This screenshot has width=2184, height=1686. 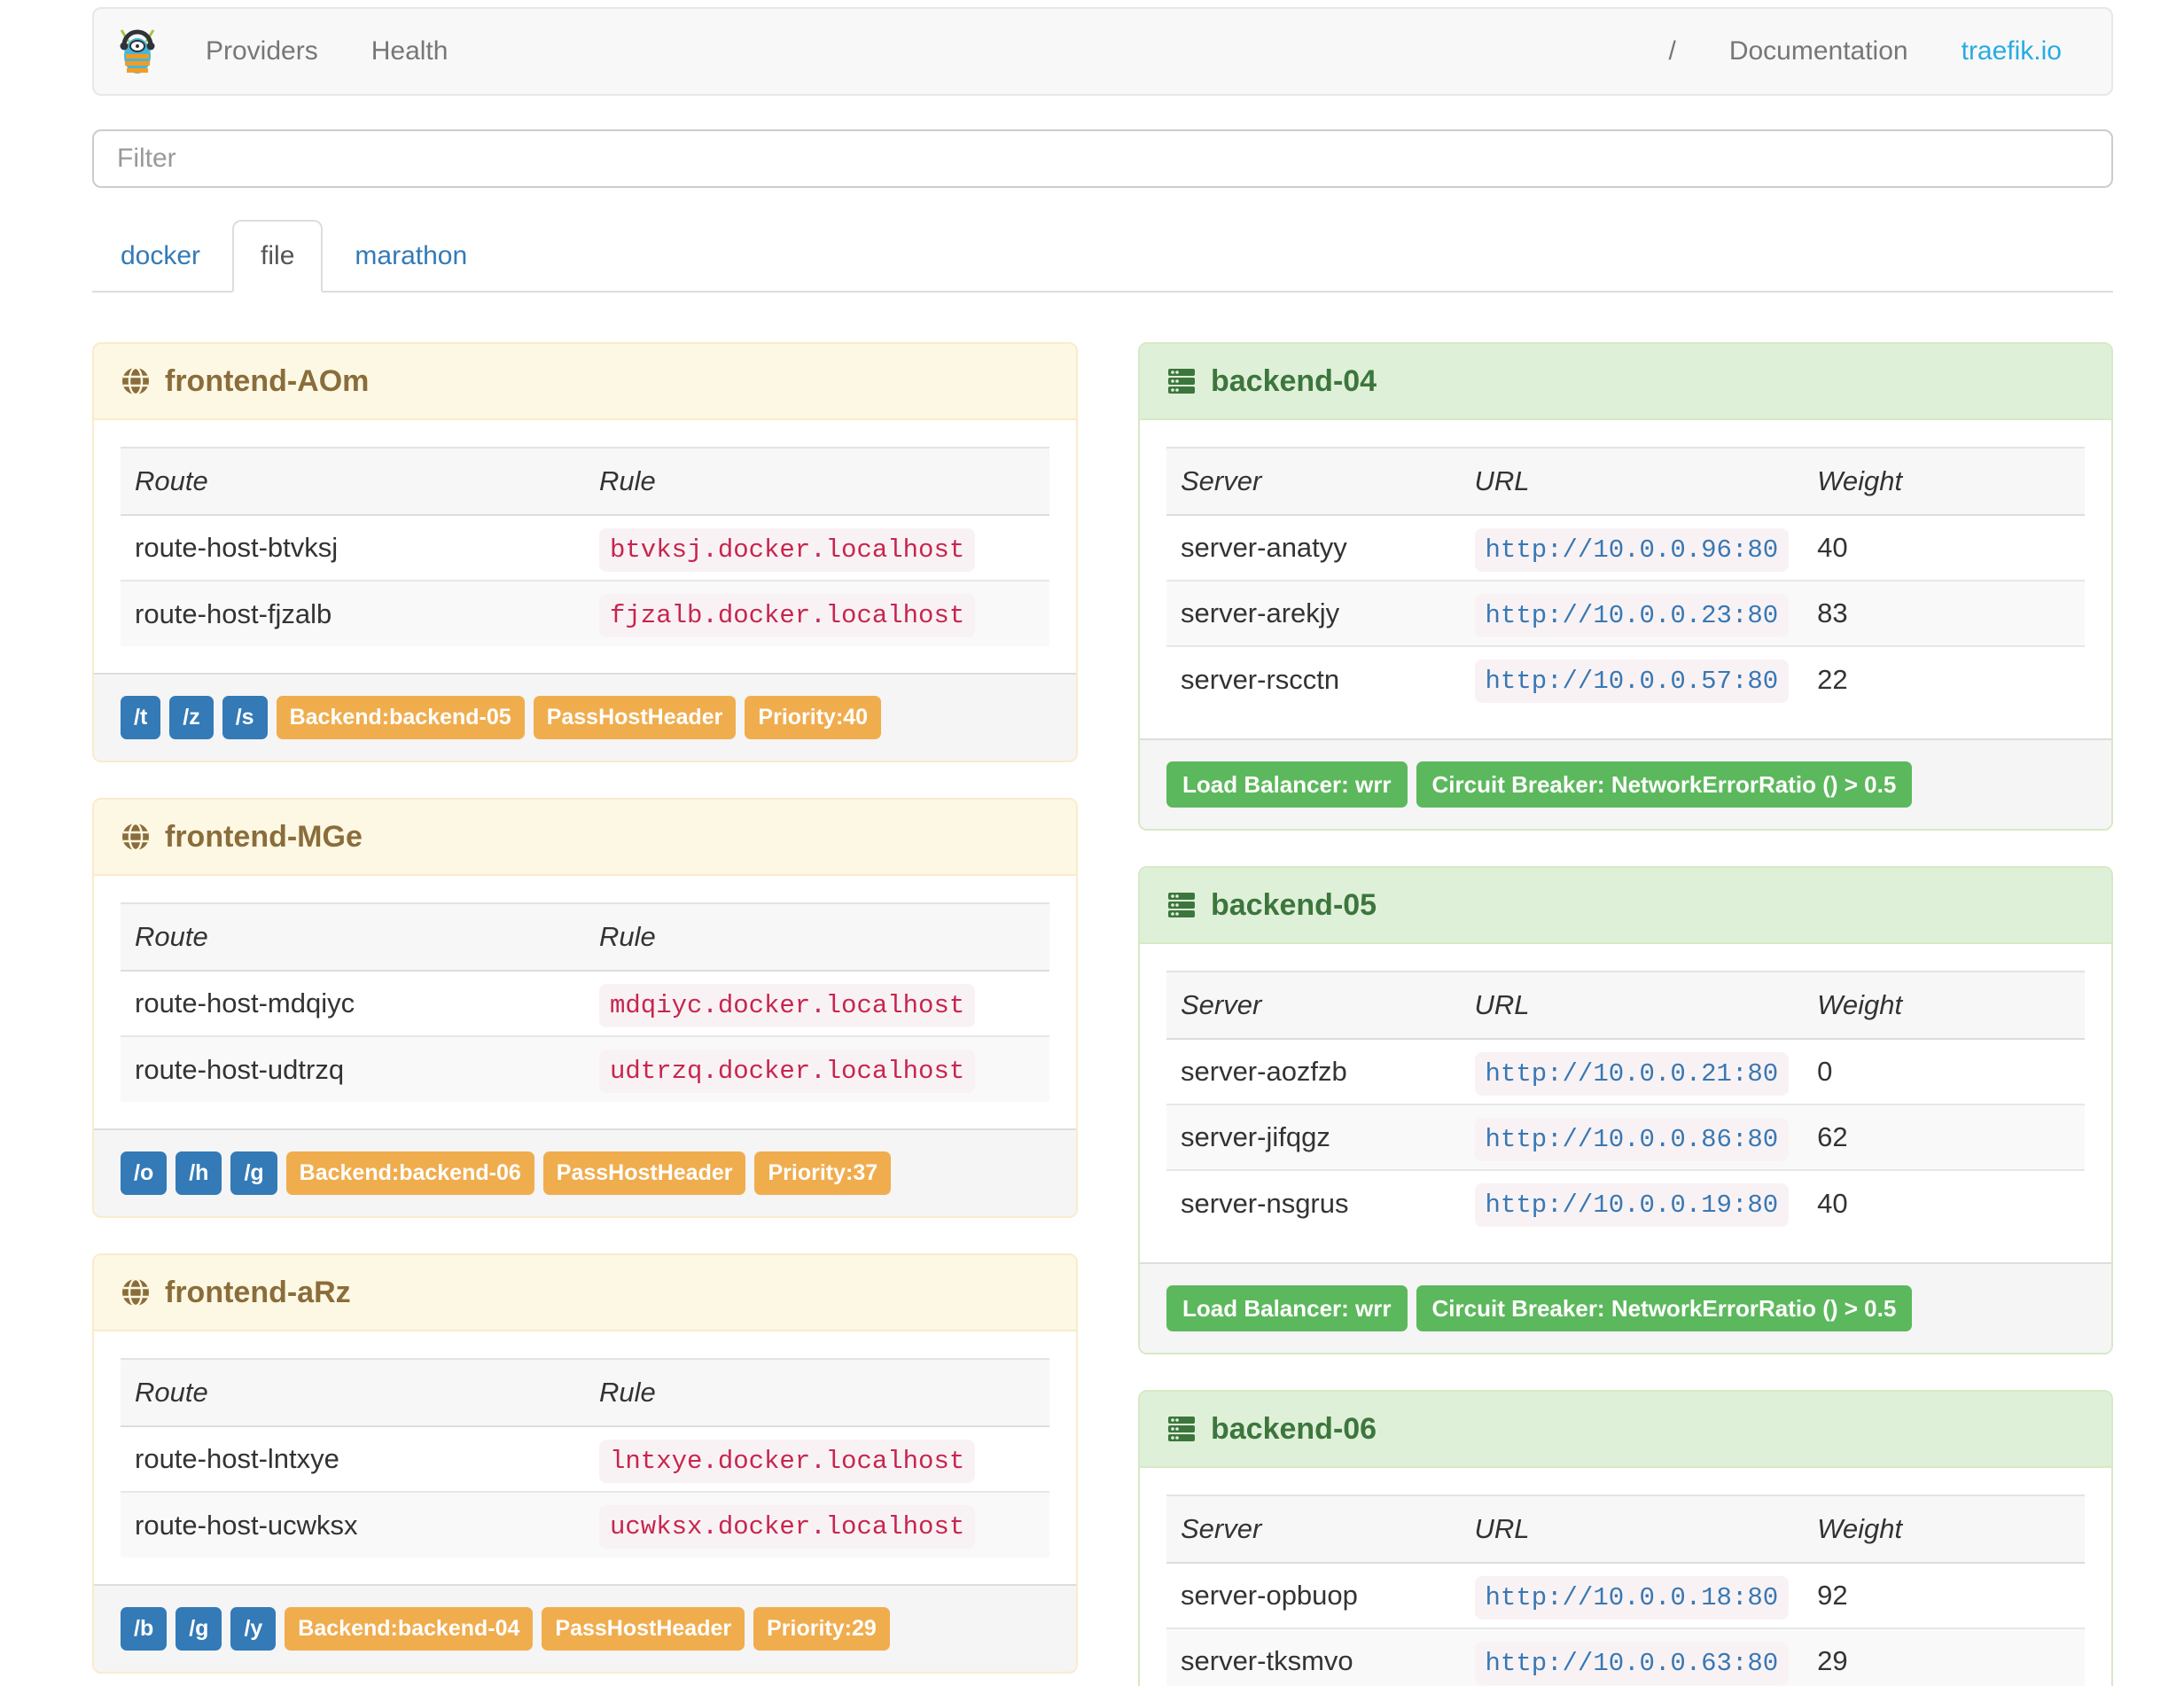 What do you see at coordinates (1632, 549) in the screenshot?
I see `server-url: http://10.0.0.96:80` at bounding box center [1632, 549].